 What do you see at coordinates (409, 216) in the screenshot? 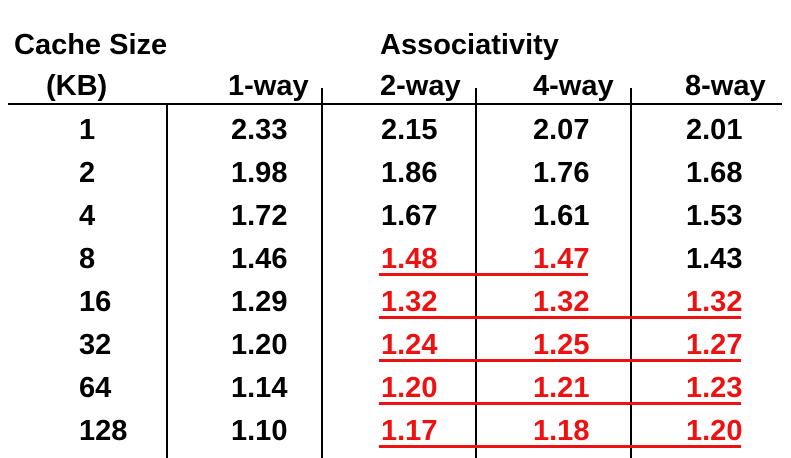
I see `value-cell-2-way: 1.67` at bounding box center [409, 216].